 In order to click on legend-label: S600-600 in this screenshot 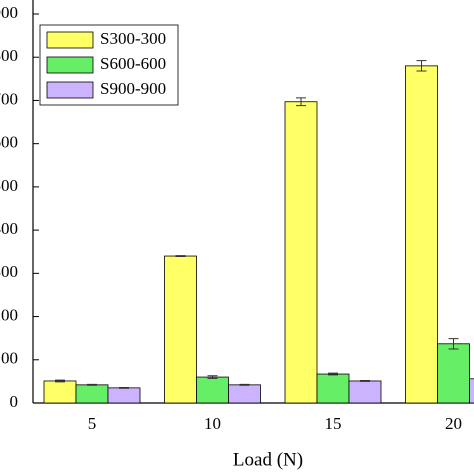, I will do `click(133, 63)`.